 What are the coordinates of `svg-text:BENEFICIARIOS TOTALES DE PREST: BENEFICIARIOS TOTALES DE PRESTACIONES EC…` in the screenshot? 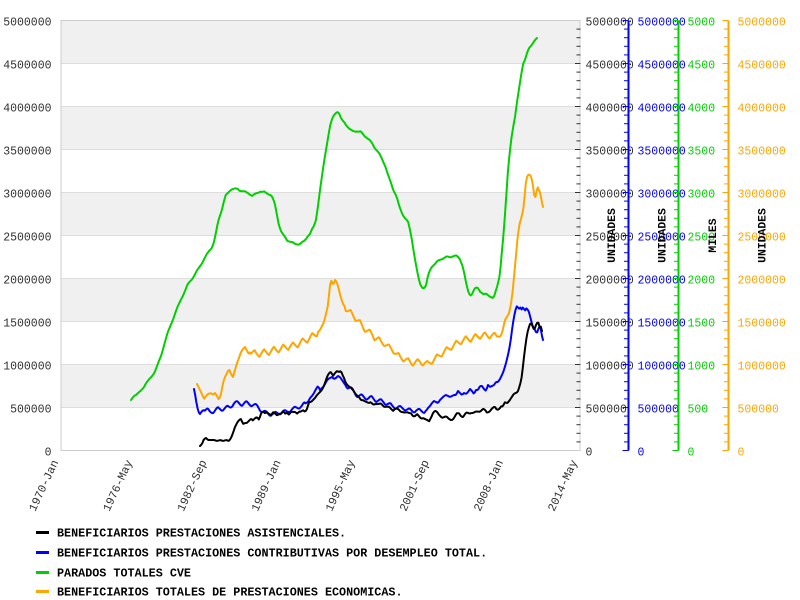 It's located at (230, 593).